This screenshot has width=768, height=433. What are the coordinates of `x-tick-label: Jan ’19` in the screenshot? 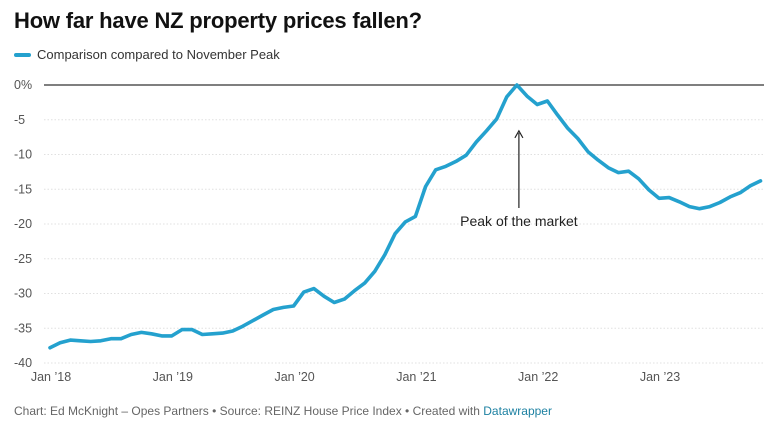 It's located at (173, 377).